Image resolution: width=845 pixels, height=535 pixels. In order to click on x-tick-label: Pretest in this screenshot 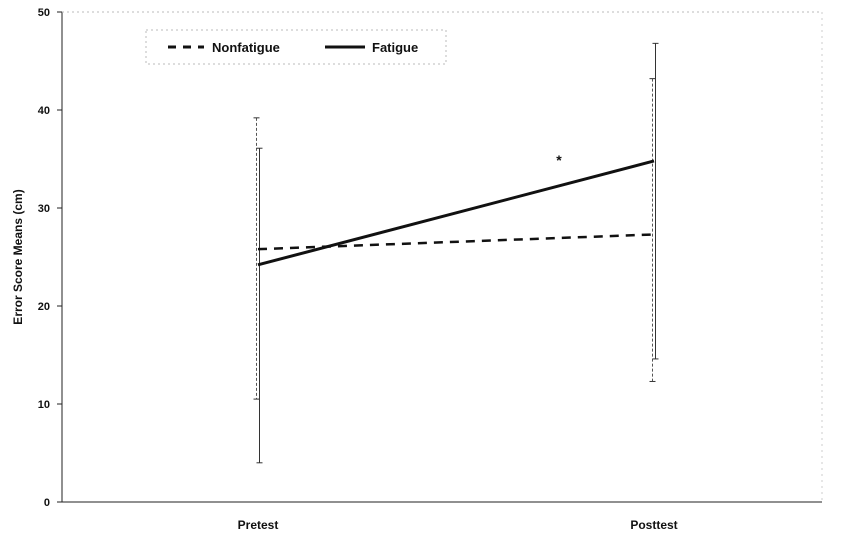, I will do `click(258, 525)`.